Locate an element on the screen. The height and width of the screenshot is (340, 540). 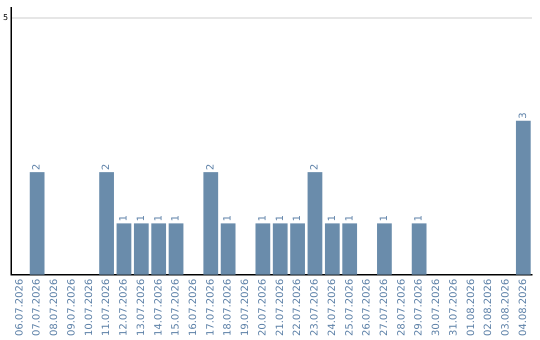
x-tick-label: 17.07.2026 is located at coordinates (210, 307).